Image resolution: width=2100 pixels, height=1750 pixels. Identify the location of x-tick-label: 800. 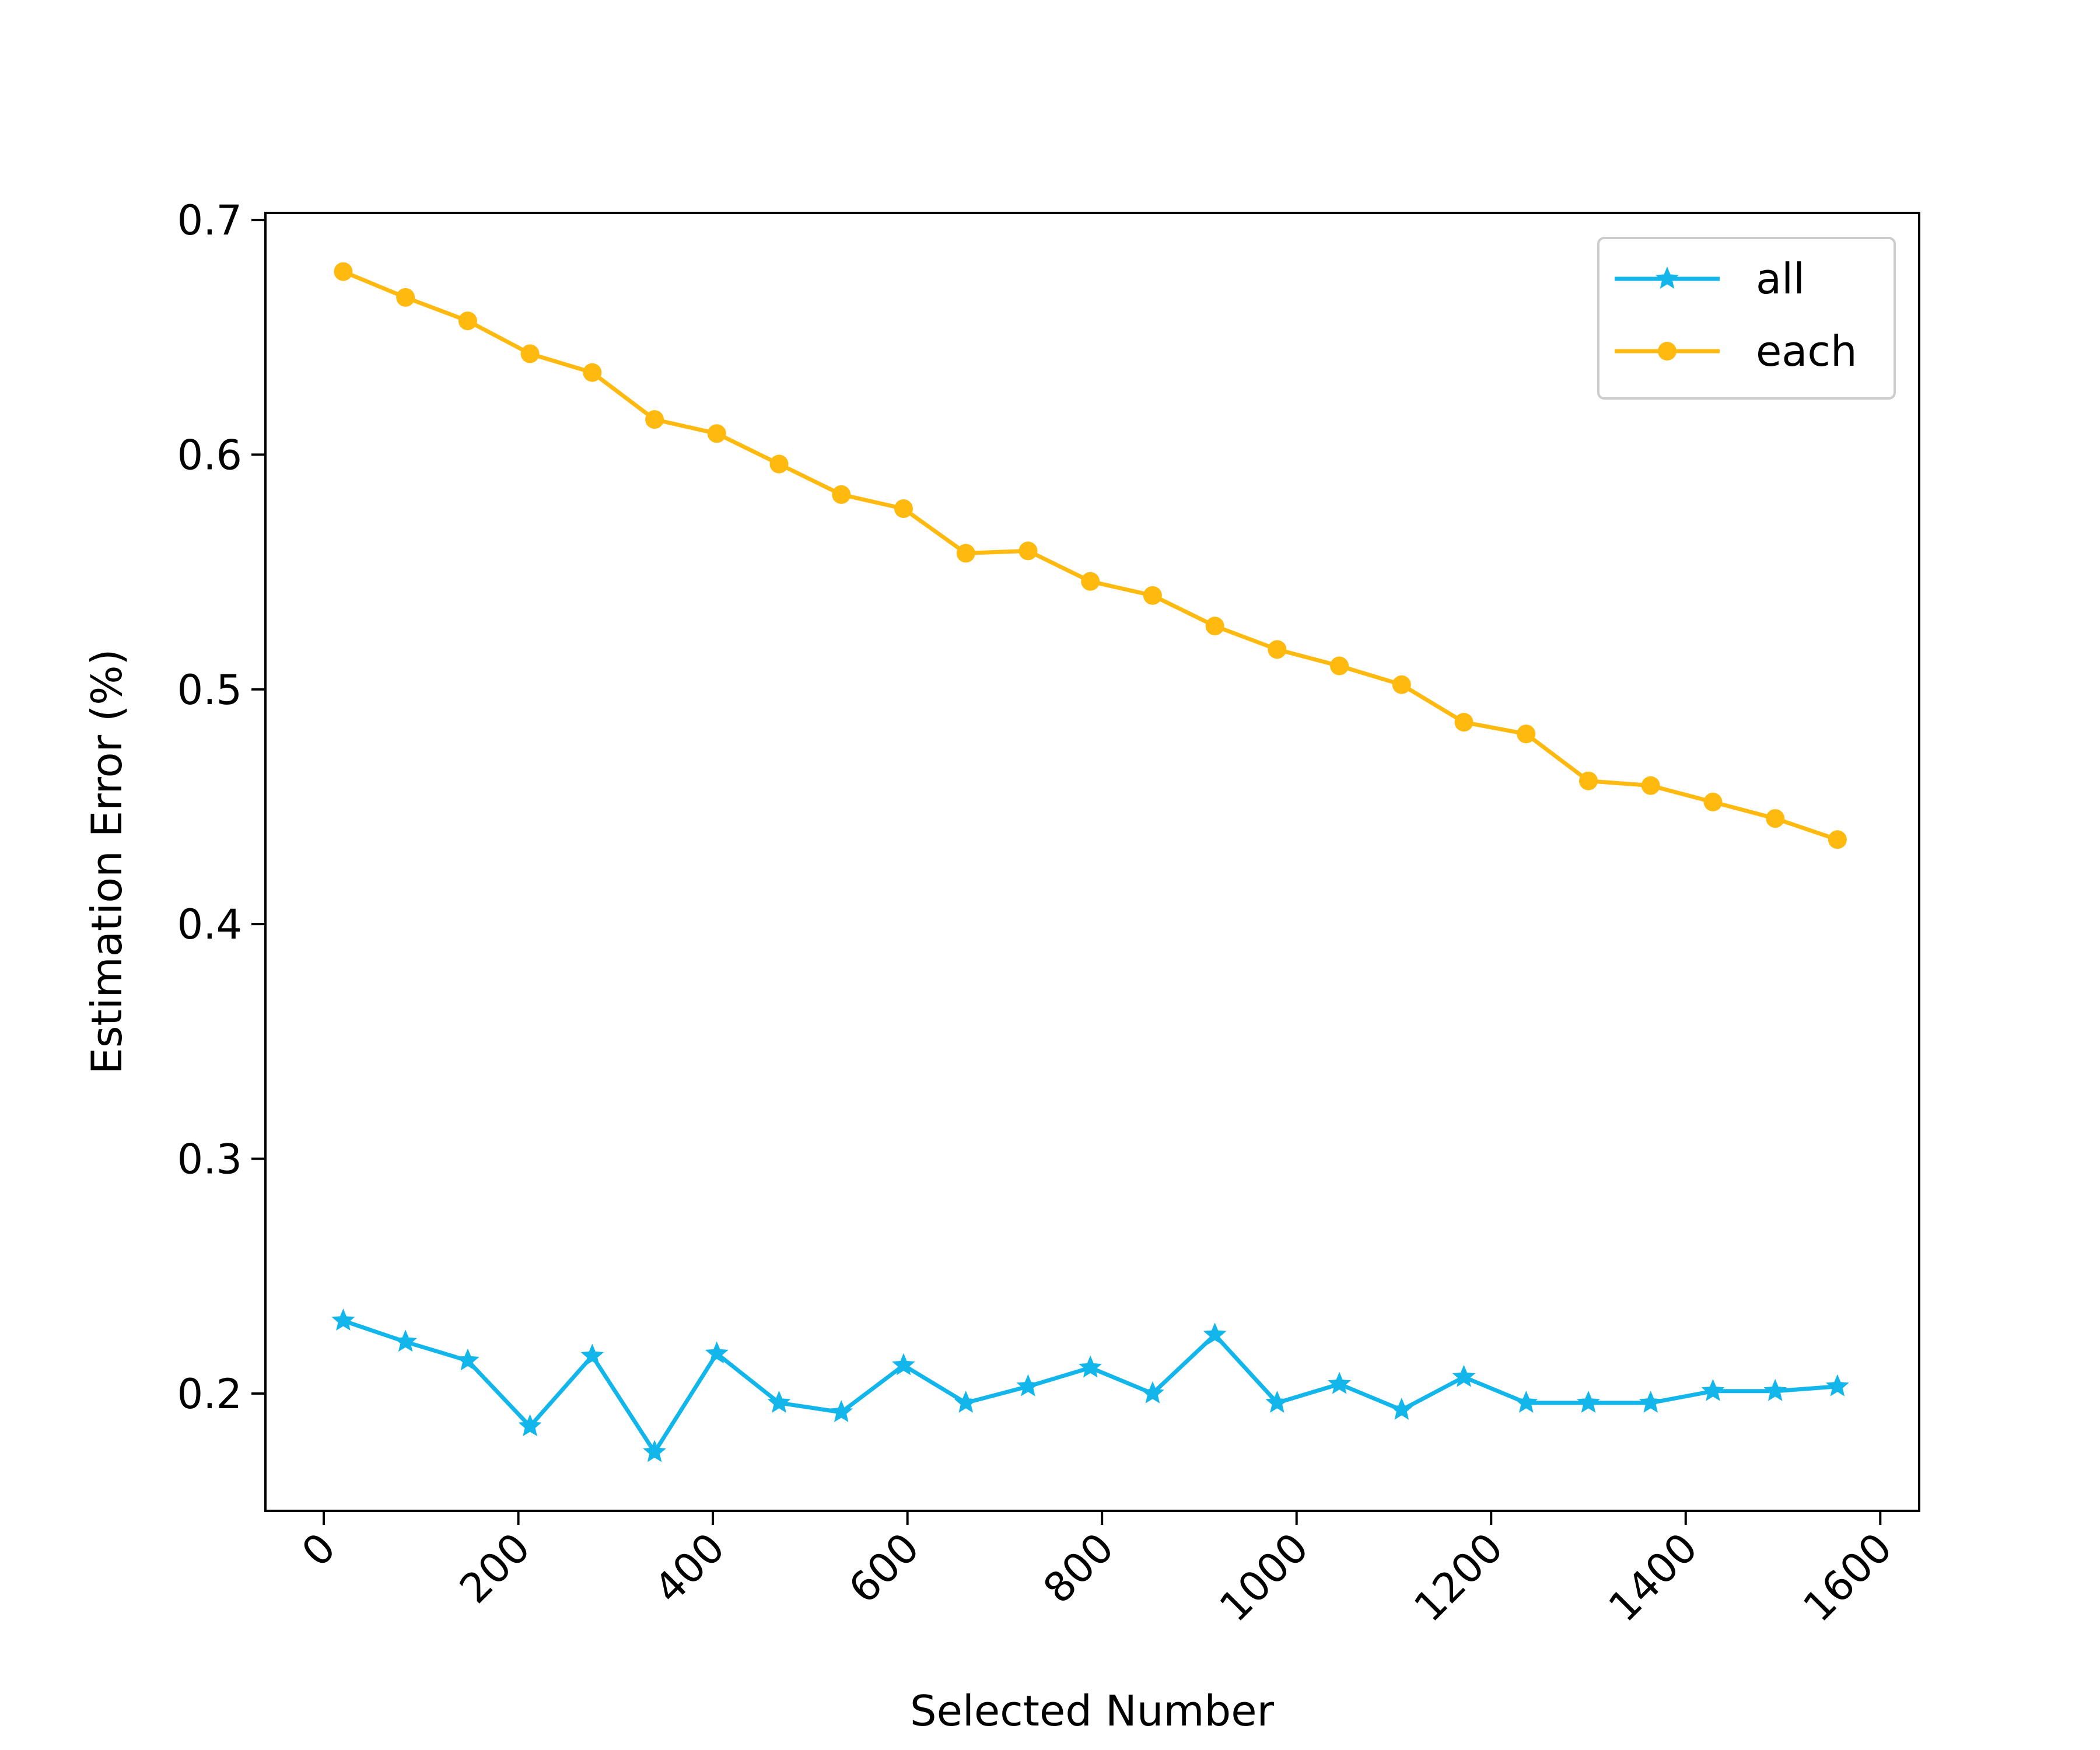
(1078, 1568).